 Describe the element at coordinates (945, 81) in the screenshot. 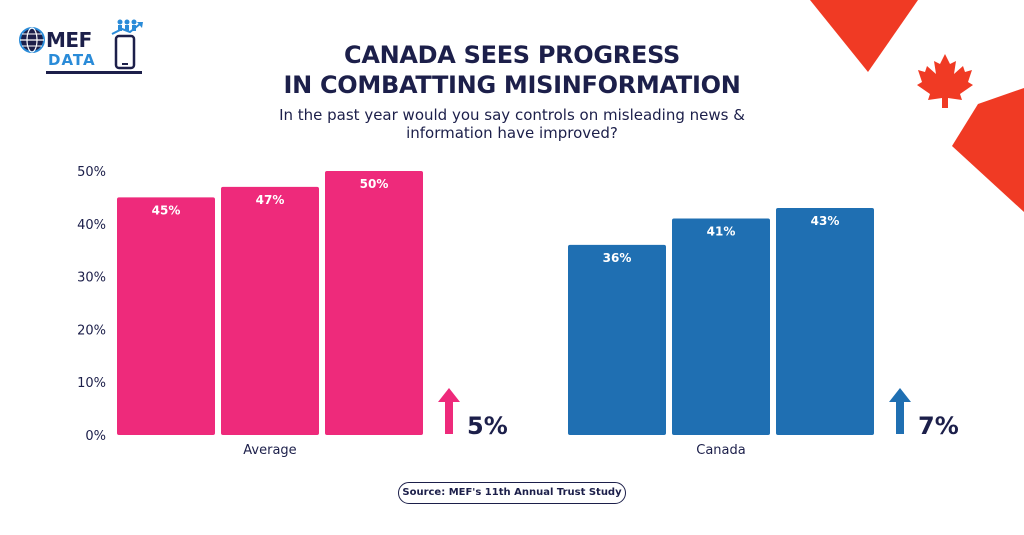

I see `maple-leaf-icon` at that location.